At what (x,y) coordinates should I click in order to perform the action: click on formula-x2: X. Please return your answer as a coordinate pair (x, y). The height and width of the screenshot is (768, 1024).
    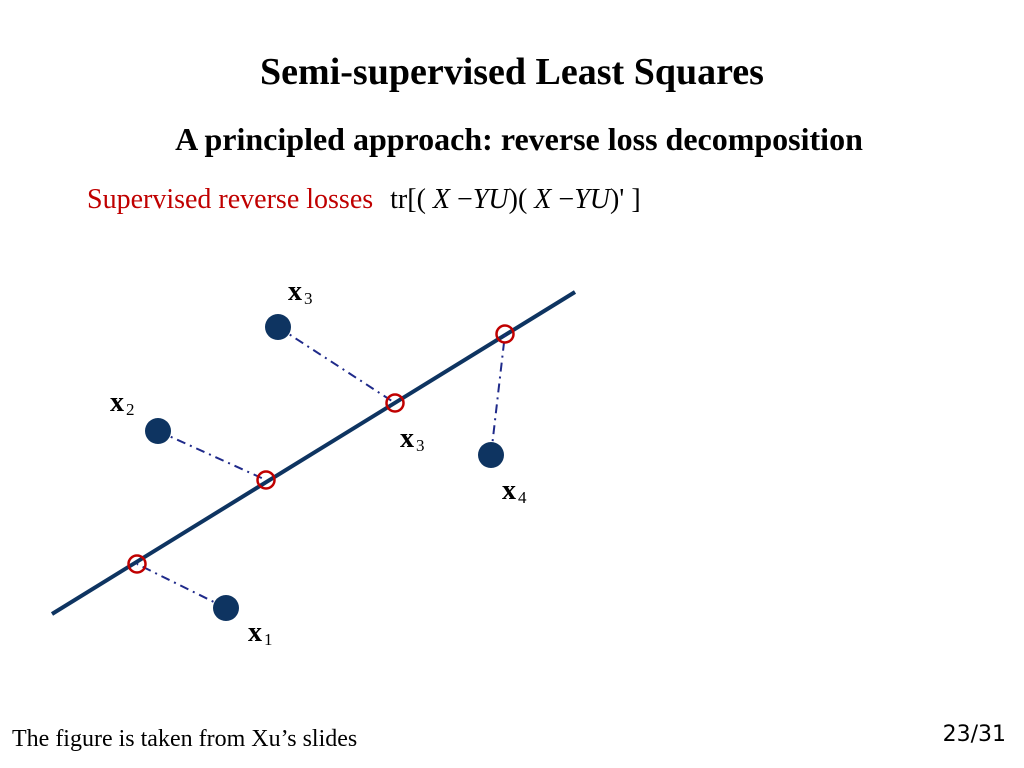
    Looking at the image, I should click on (543, 199).